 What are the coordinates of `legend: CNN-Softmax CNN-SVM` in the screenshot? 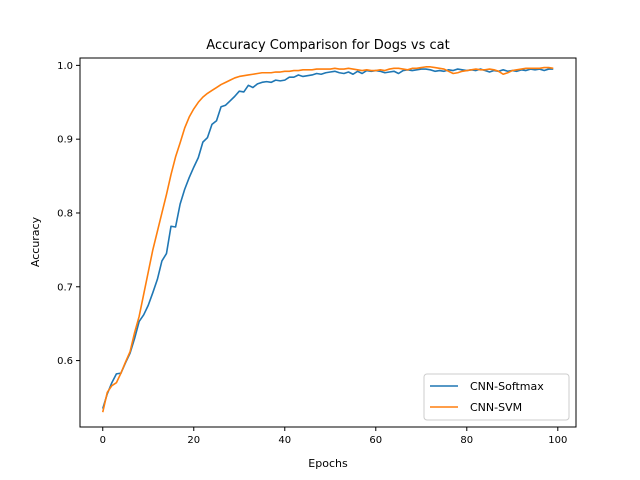 It's located at (496, 397).